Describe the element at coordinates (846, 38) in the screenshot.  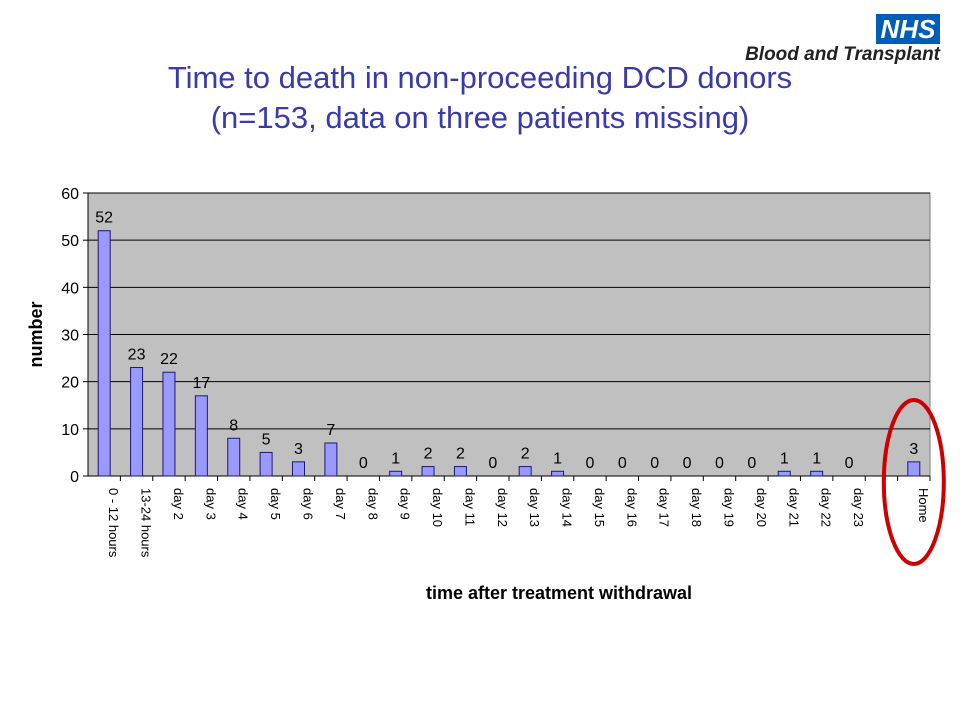
I see `nhsbt-logo: NHS Blood and Transplant` at that location.